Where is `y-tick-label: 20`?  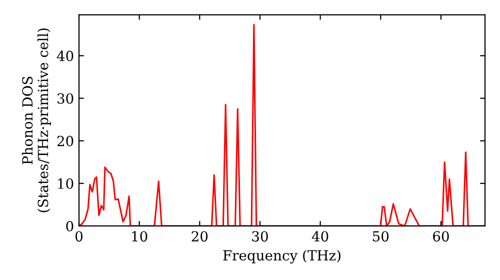 y-tick-label: 20 is located at coordinates (65, 141).